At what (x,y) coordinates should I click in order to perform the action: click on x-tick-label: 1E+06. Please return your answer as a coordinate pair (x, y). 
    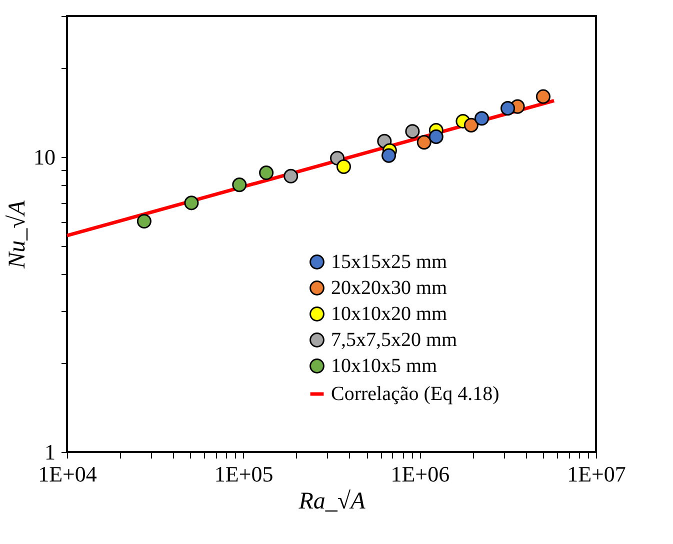
    Looking at the image, I should click on (420, 474).